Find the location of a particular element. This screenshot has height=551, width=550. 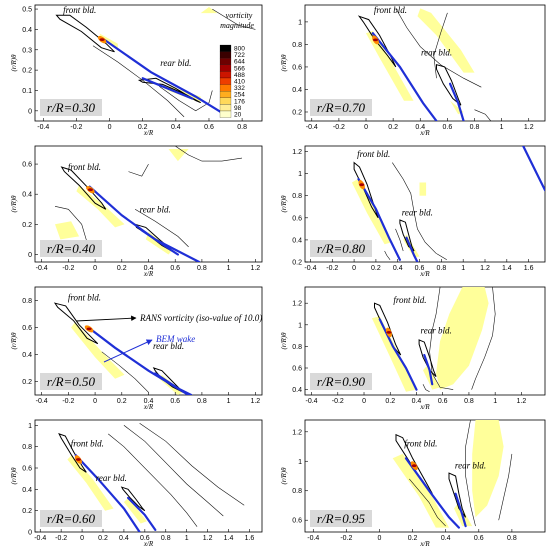

colorbar-level: 488 is located at coordinates (239, 75).